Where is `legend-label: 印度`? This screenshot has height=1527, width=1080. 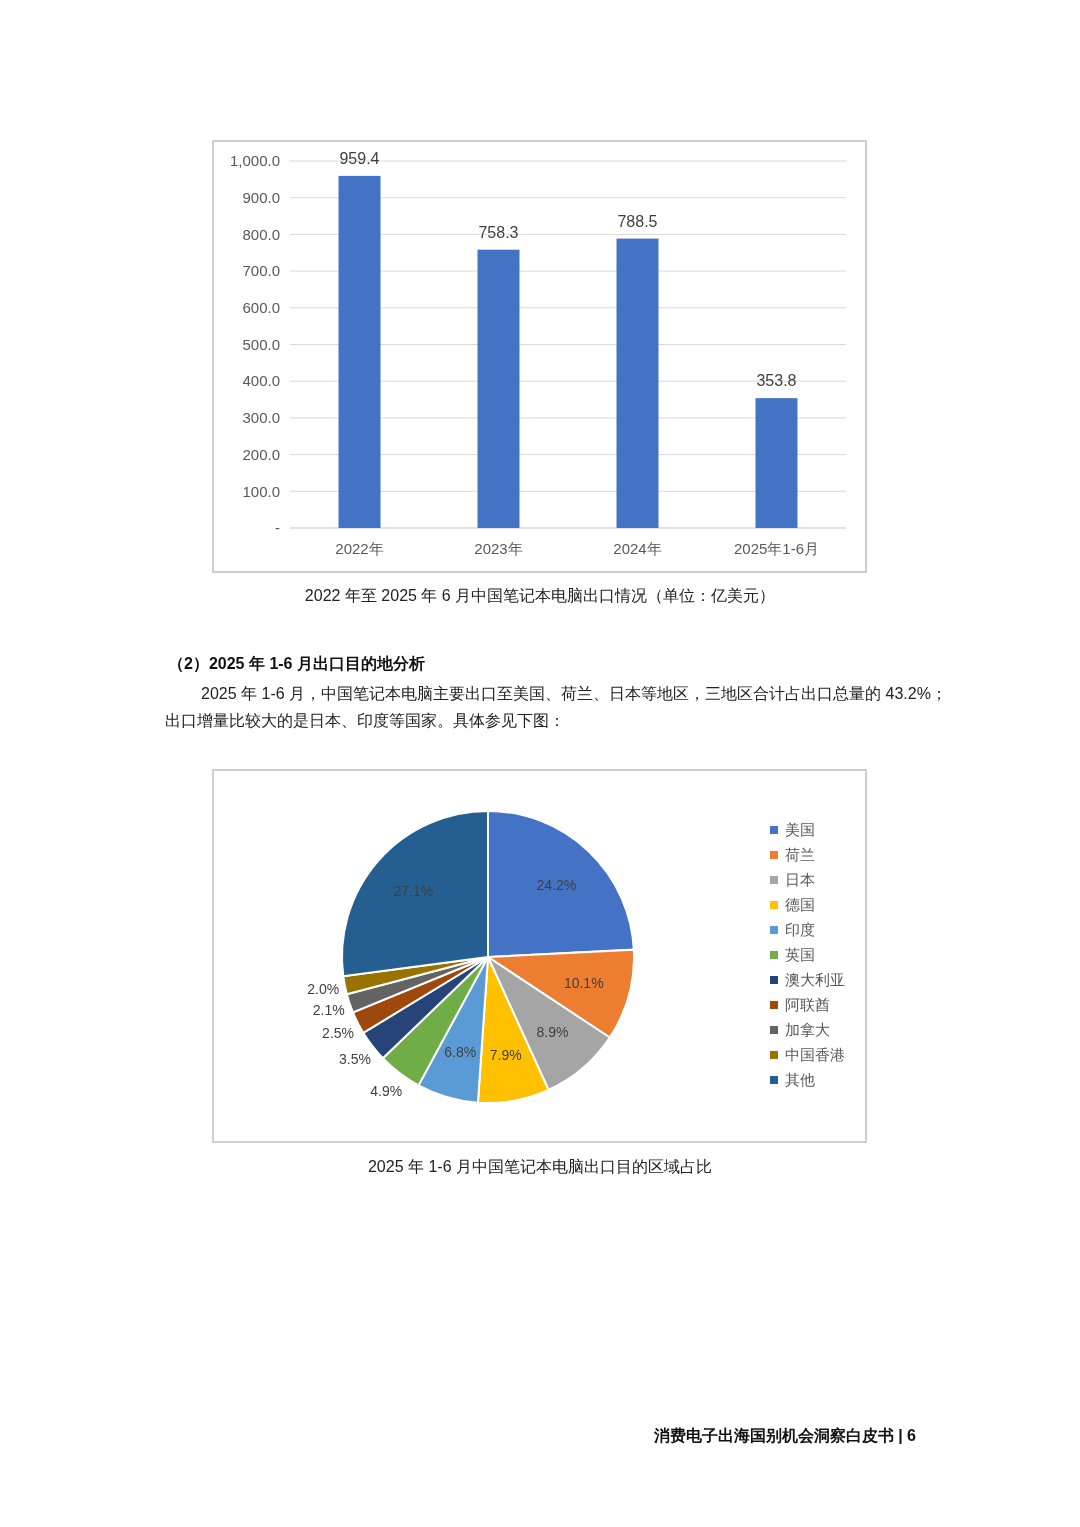
legend-label: 印度 is located at coordinates (800, 930).